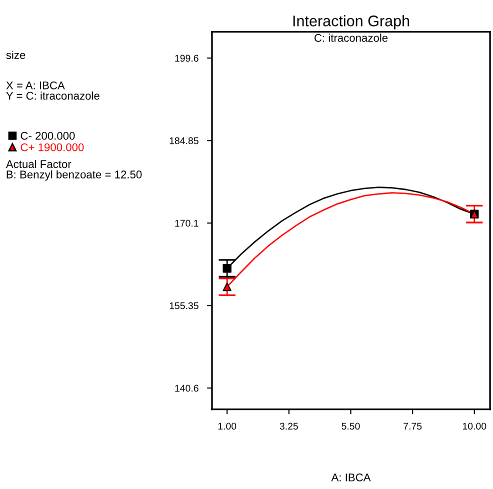  I want to click on y-tick-label: 170.1, so click(186, 223).